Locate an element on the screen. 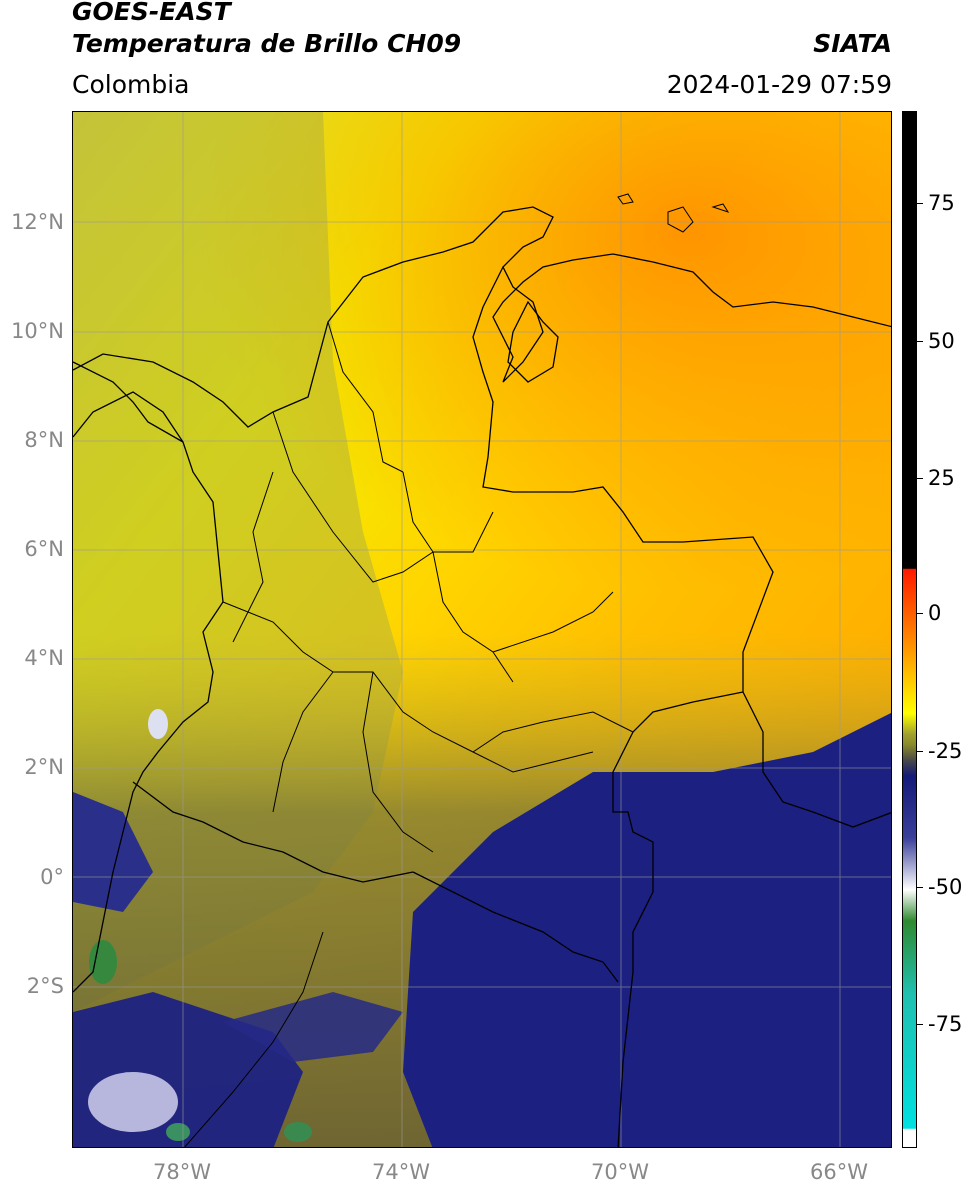 The image size is (966, 1190). lon-label-70w: 70°W is located at coordinates (620, 1172).